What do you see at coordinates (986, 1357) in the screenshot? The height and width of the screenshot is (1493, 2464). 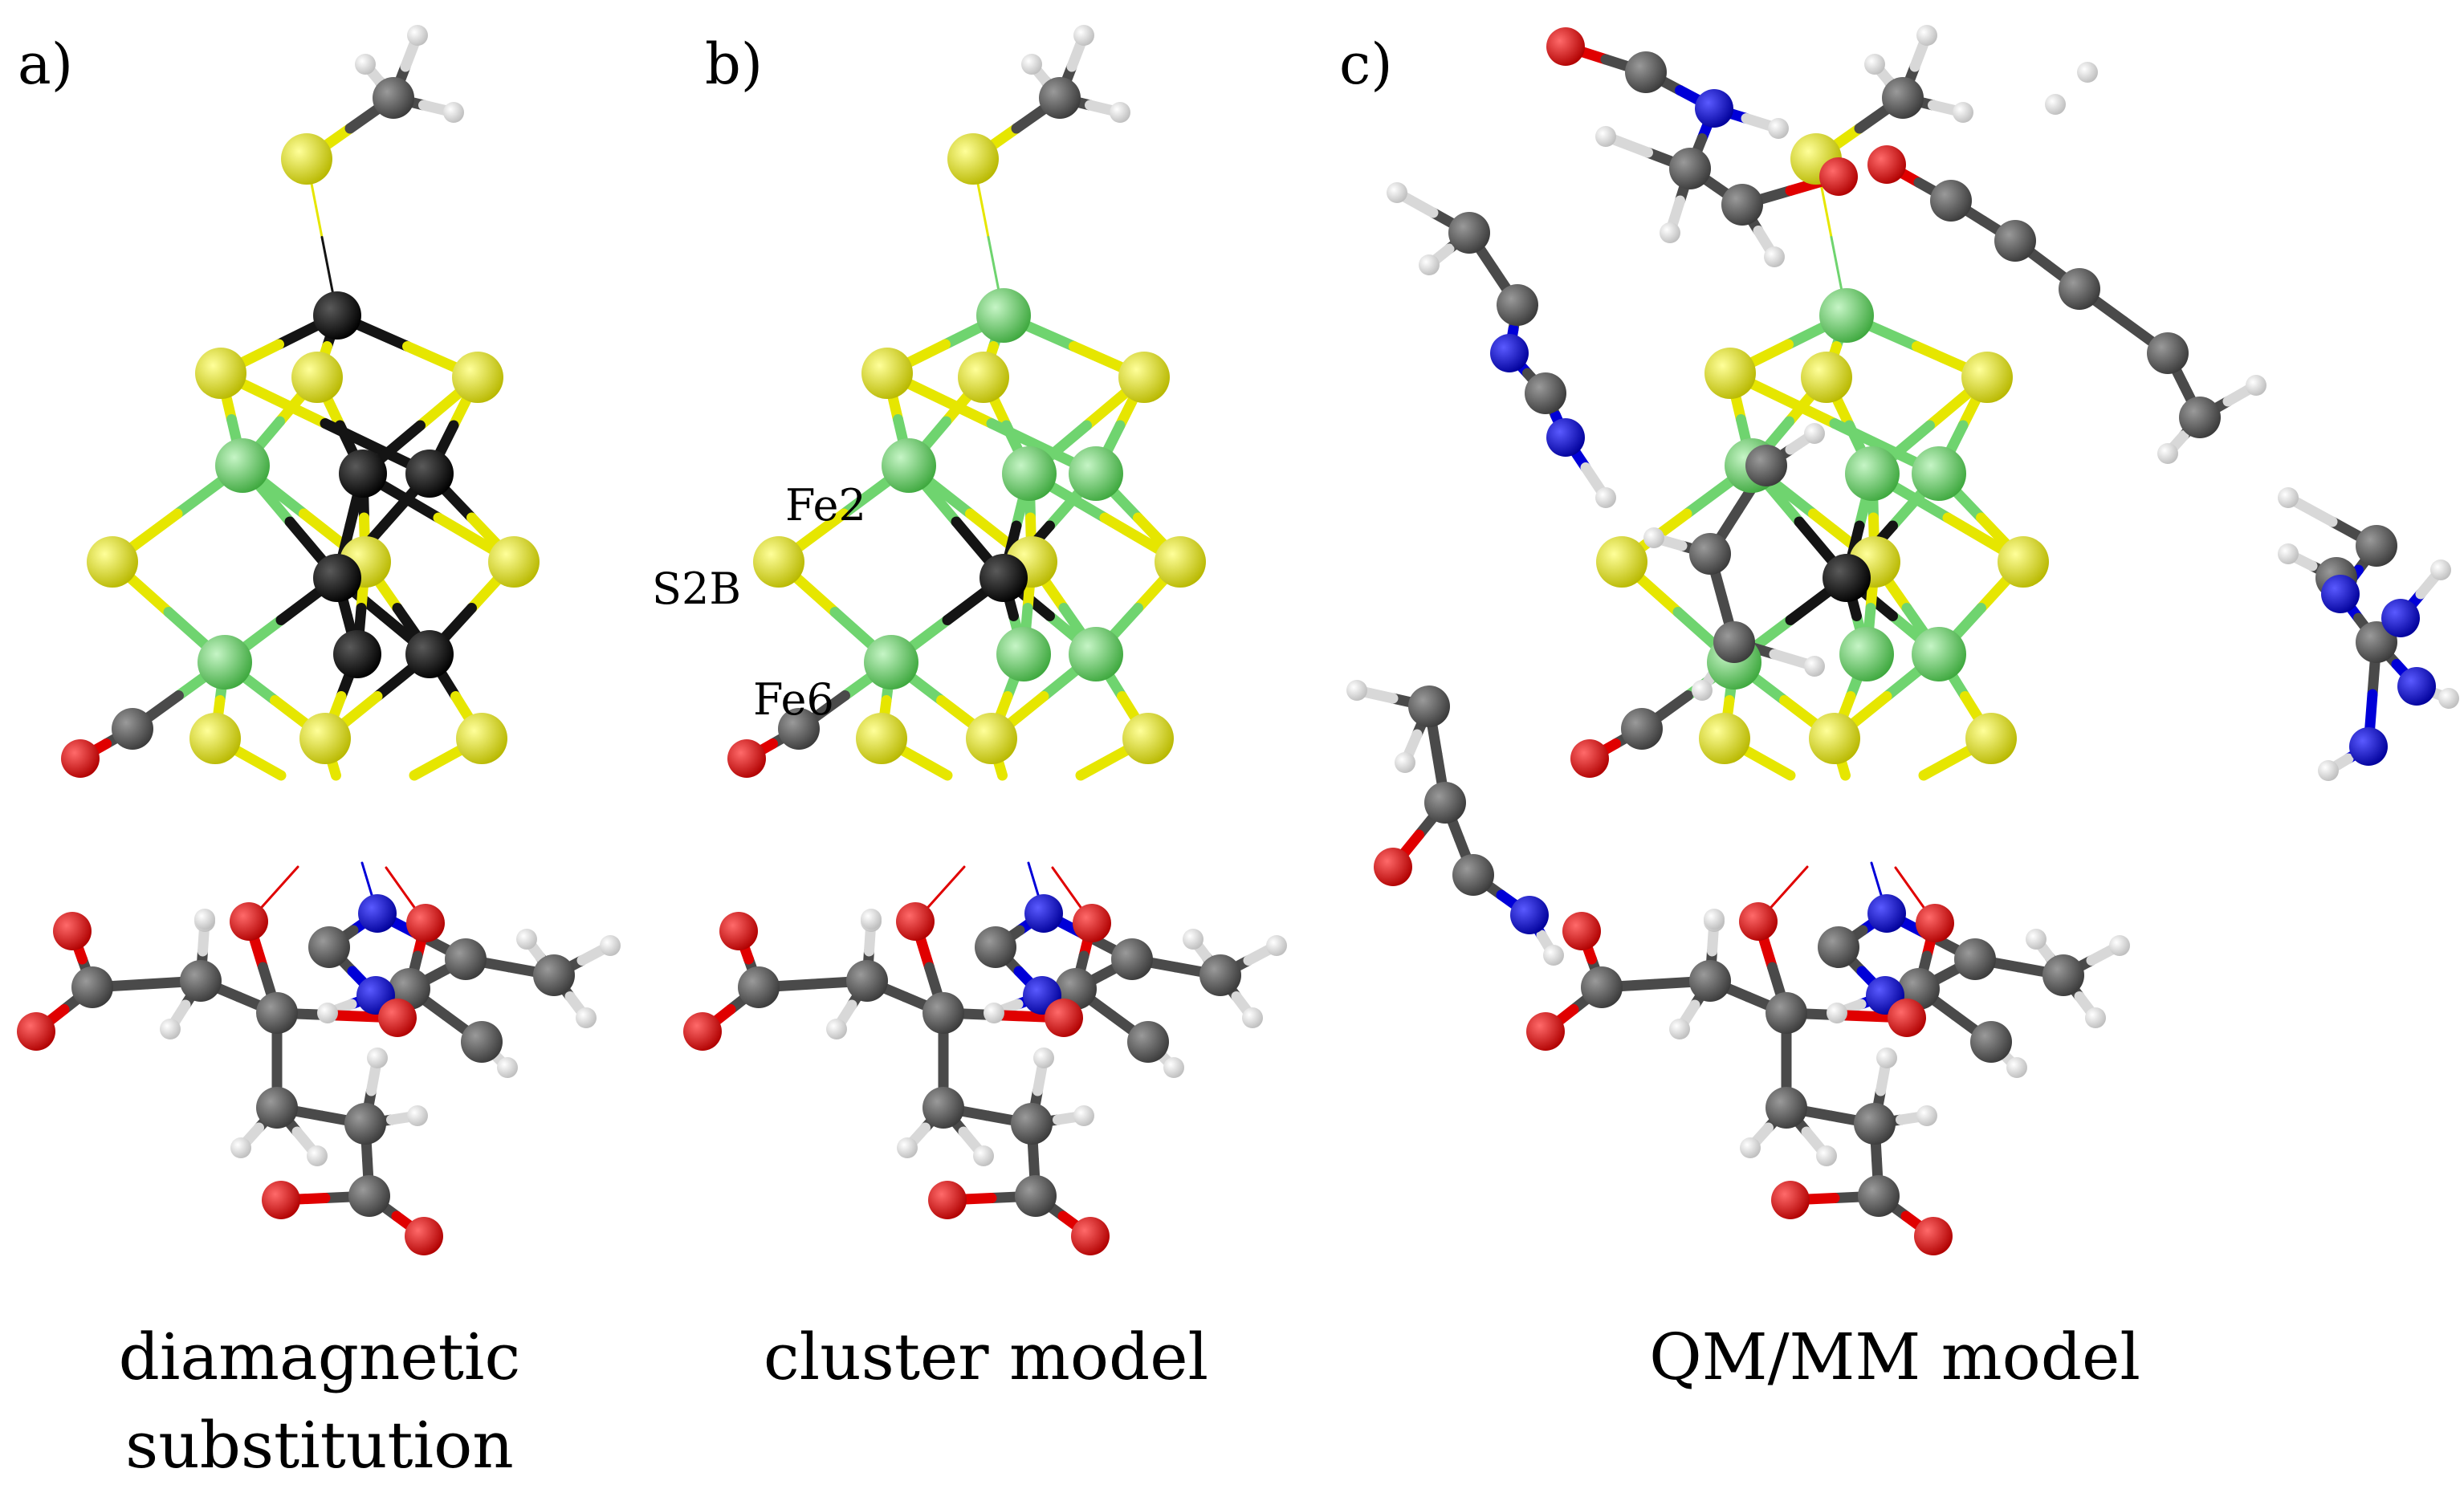 I see `panel-b-caption: cluster model` at bounding box center [986, 1357].